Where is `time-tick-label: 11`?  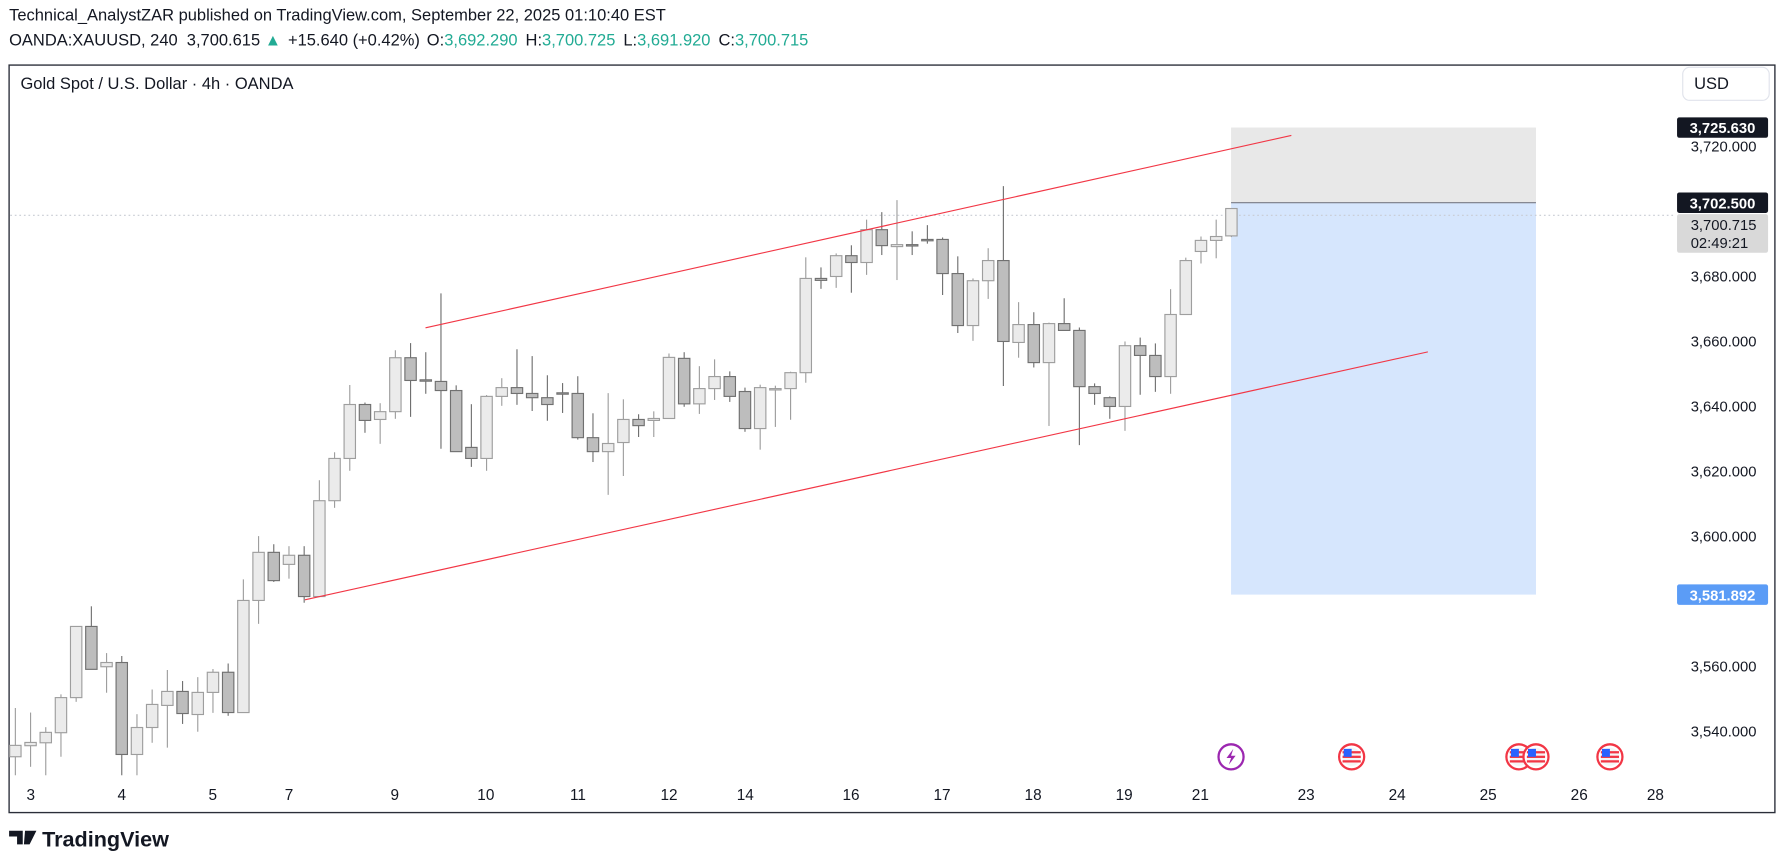 time-tick-label: 11 is located at coordinates (578, 795).